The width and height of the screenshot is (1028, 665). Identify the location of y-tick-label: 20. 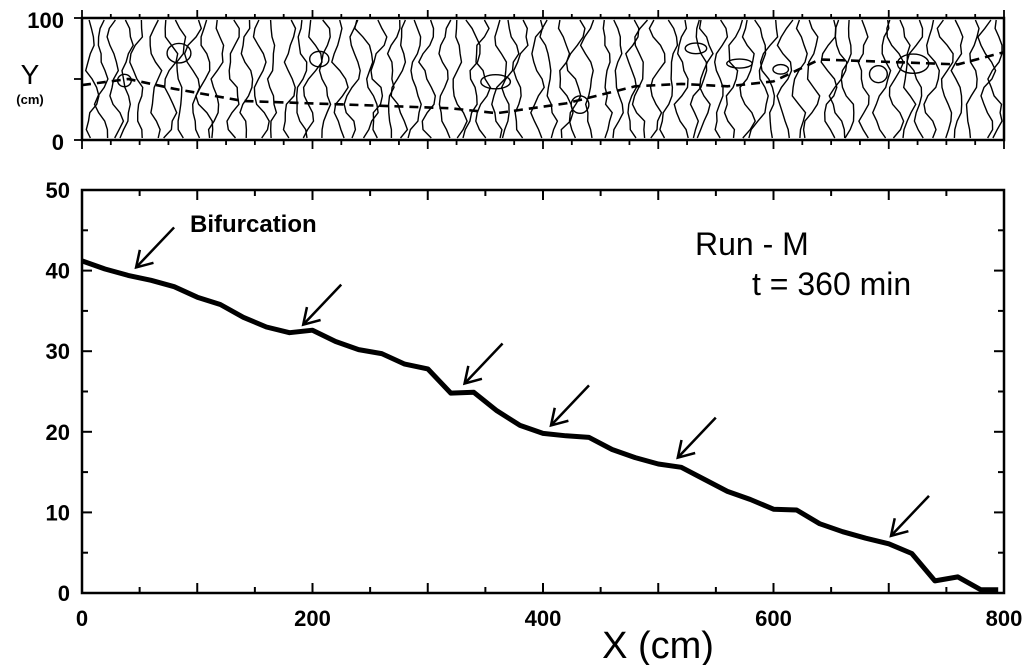
(58, 432).